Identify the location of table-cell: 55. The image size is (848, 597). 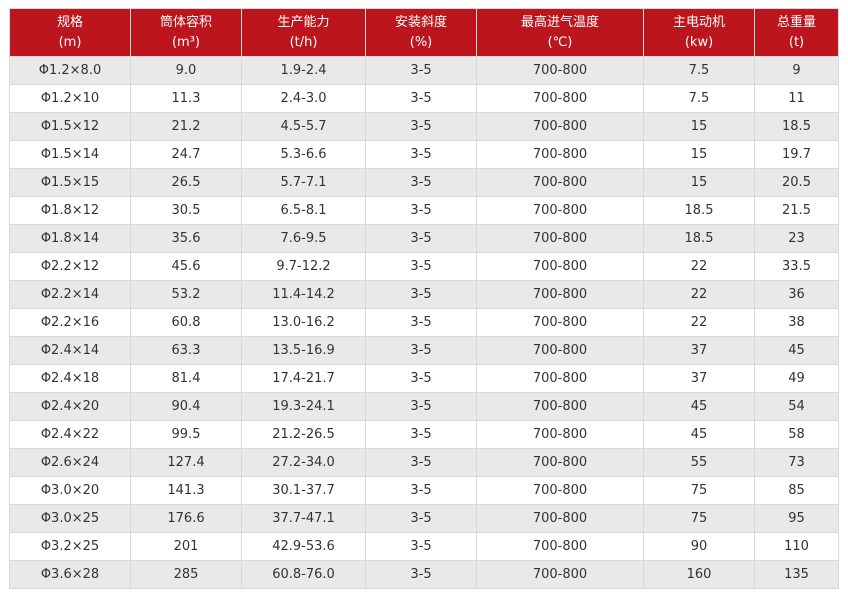
(699, 462).